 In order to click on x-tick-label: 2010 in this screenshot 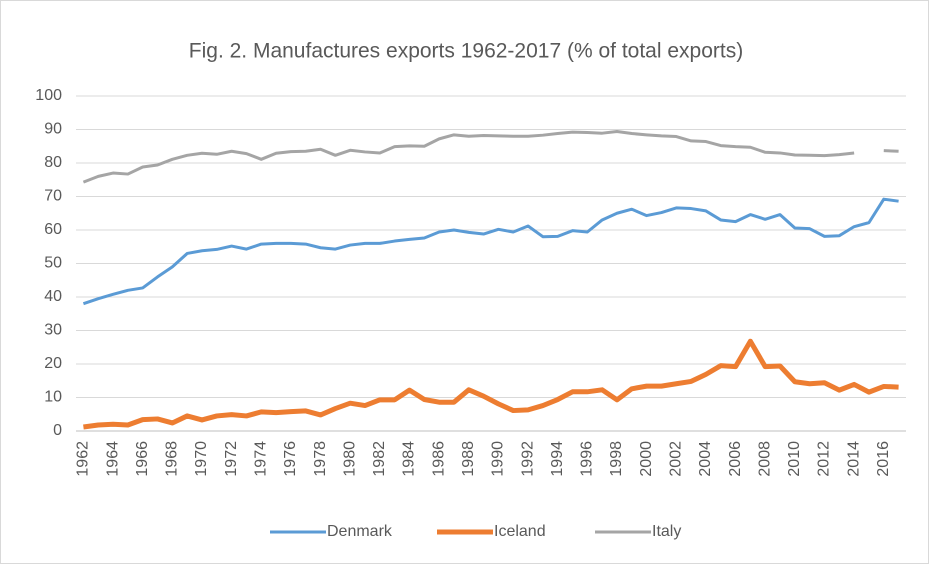, I will do `click(794, 459)`.